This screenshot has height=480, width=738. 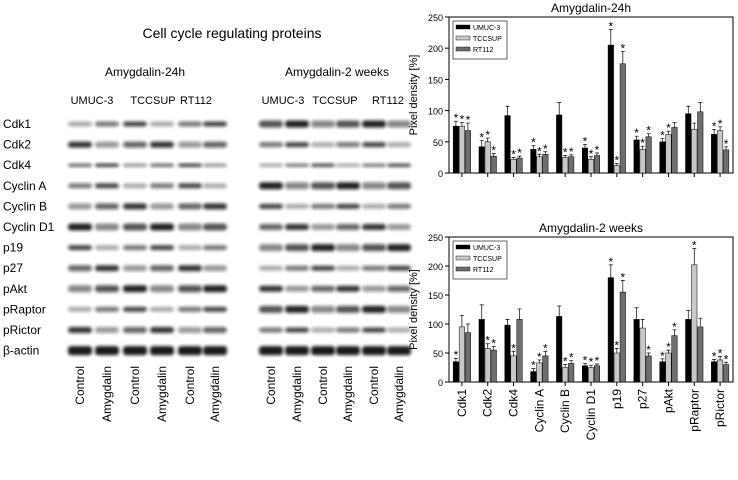 What do you see at coordinates (22, 330) in the screenshot?
I see `protein-label: pRictor` at bounding box center [22, 330].